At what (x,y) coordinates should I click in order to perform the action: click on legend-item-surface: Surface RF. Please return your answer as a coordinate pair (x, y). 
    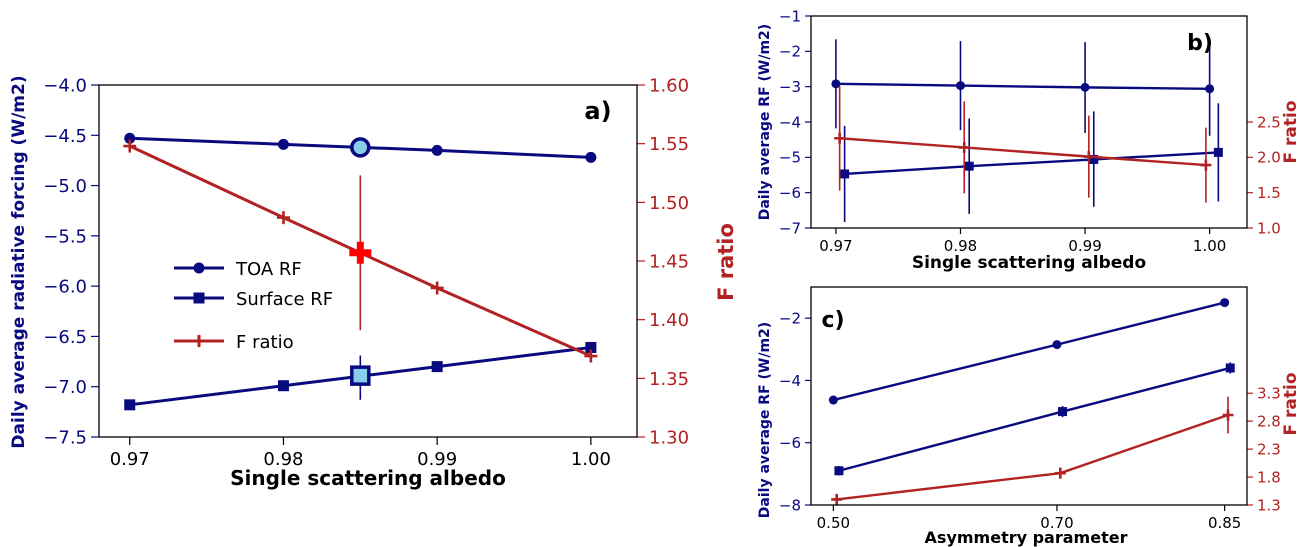
    Looking at the image, I should click on (253, 299).